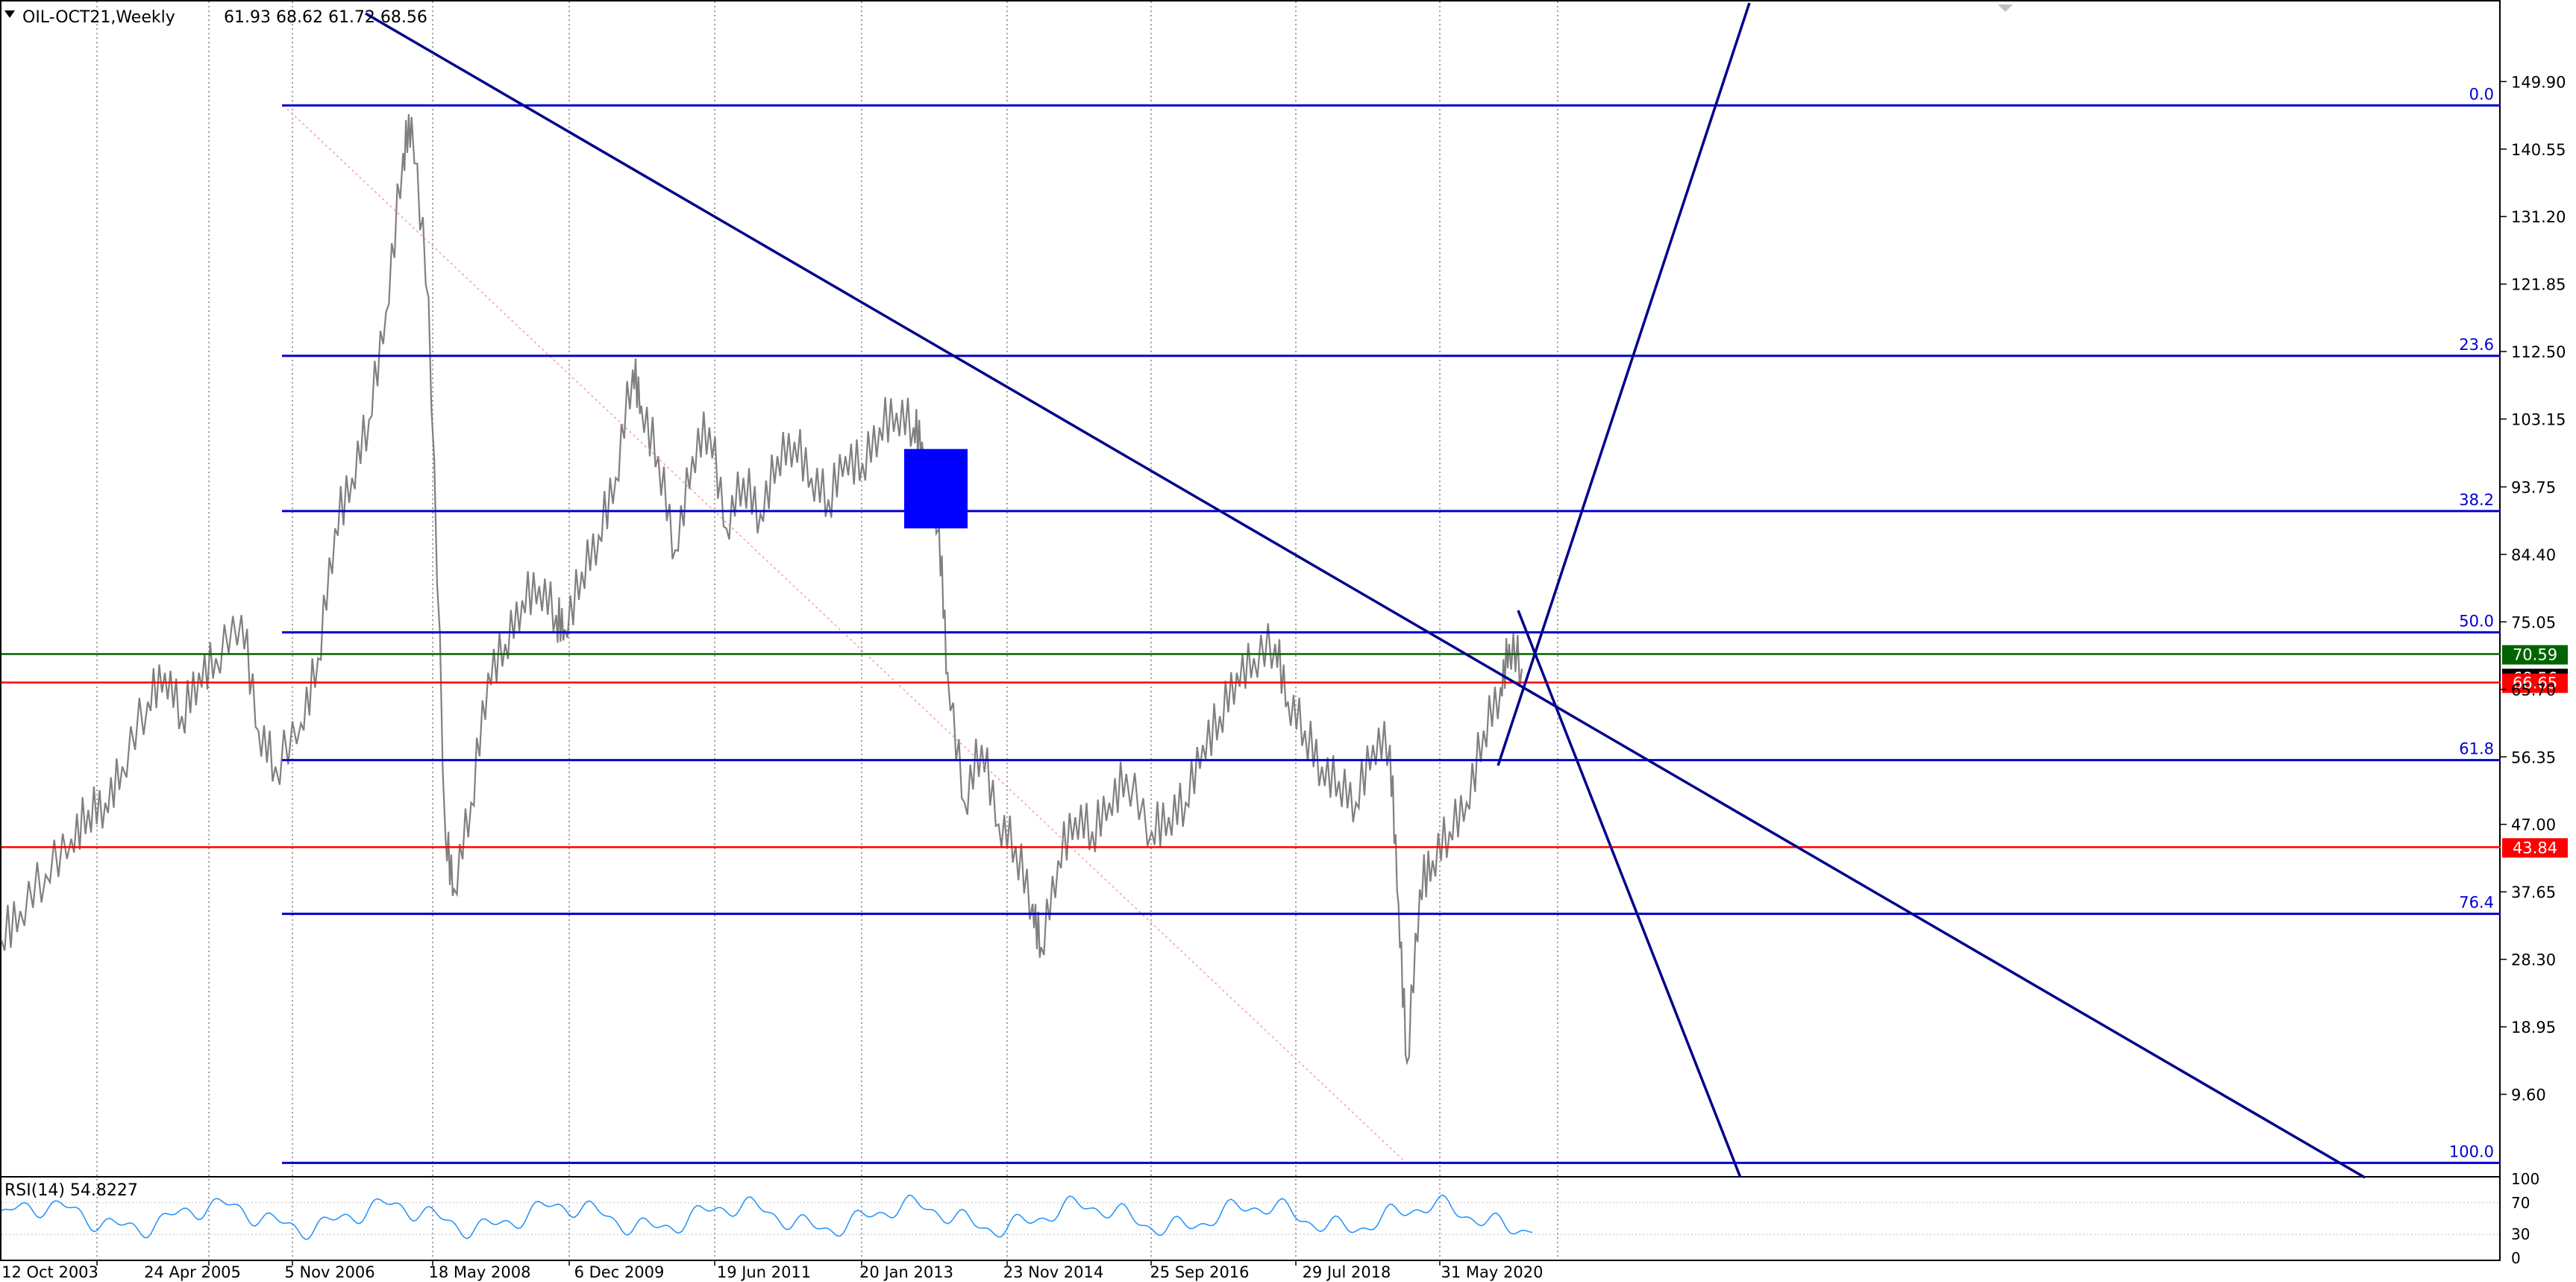 The image size is (2576, 1282). Describe the element at coordinates (2538, 82) in the screenshot. I see `price-tick-label: 149.90` at that location.